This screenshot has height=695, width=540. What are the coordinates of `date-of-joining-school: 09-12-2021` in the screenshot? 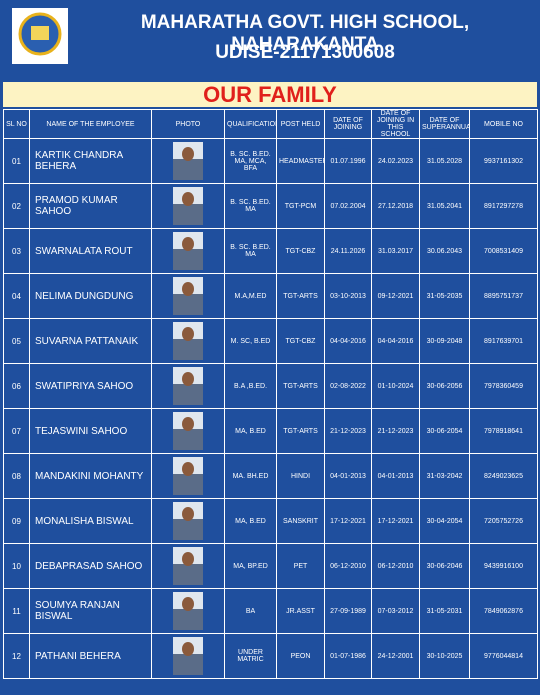 It's located at (395, 296).